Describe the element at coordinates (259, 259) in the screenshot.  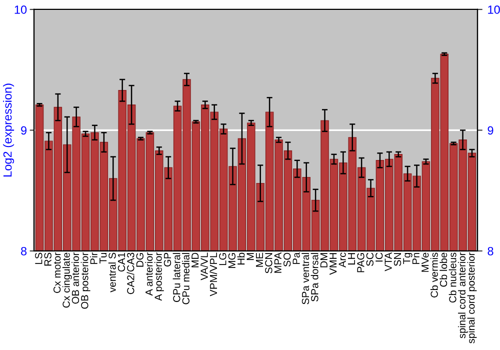
I see `x-tick-label: ME` at that location.